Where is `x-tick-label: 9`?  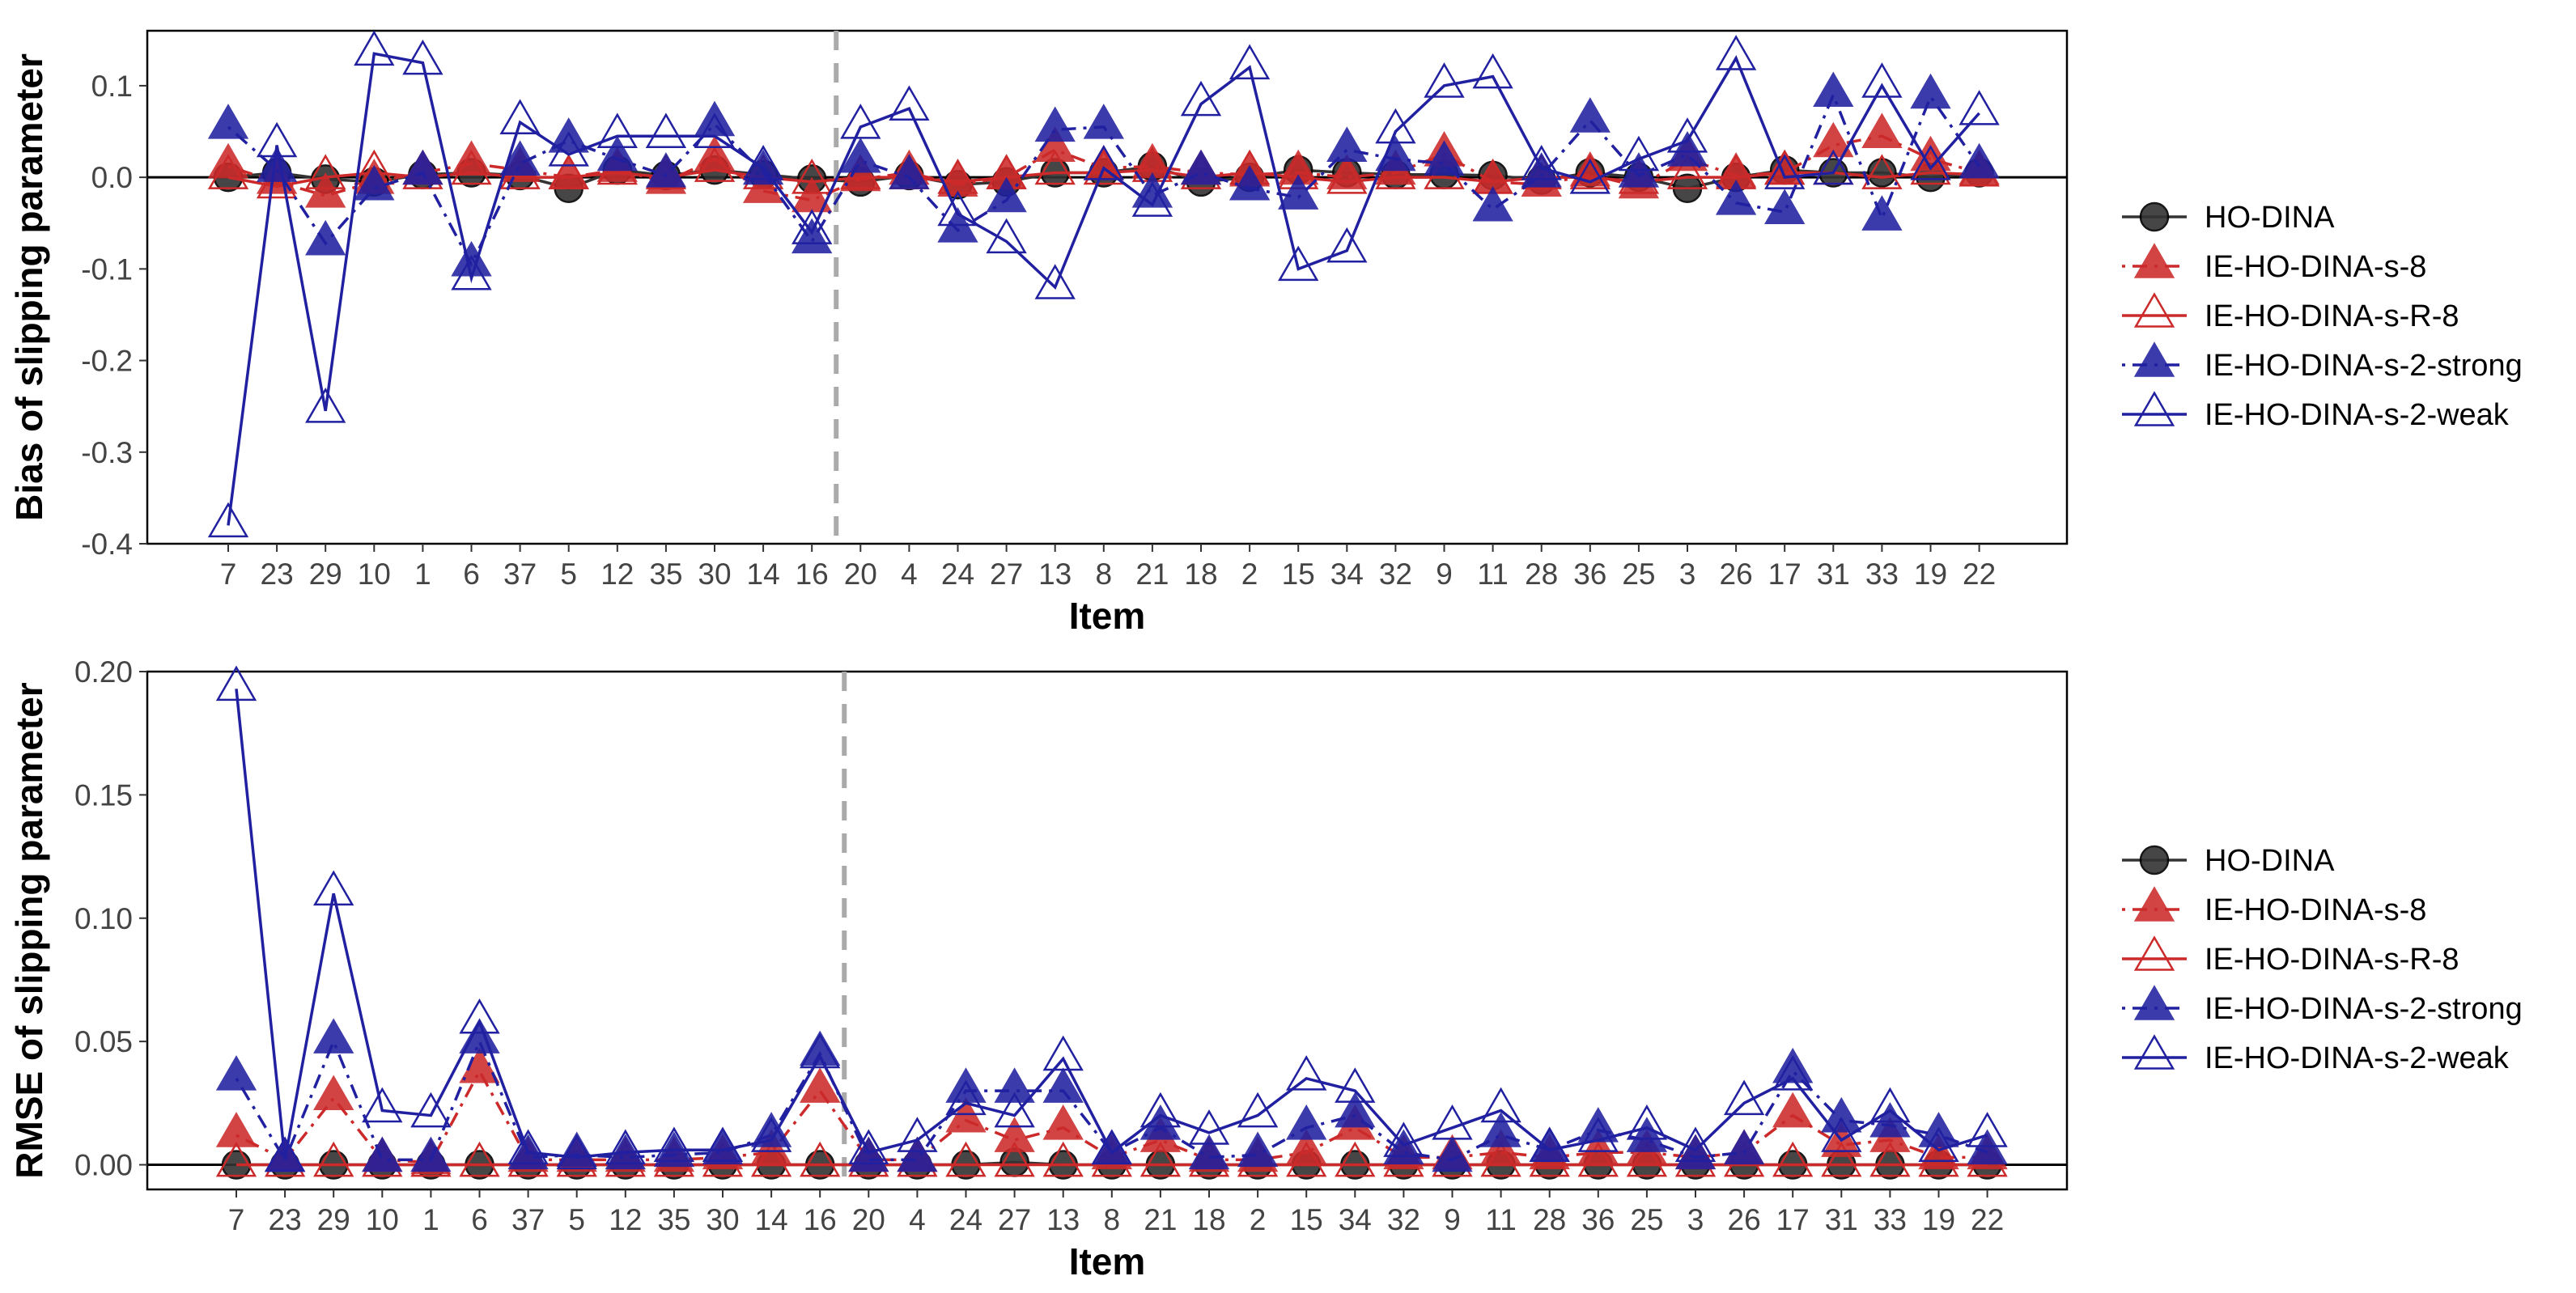 x-tick-label: 9 is located at coordinates (1444, 574).